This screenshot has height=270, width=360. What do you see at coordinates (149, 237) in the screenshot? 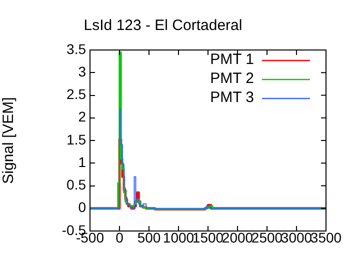
I see `x-tick-label: 500` at bounding box center [149, 237].